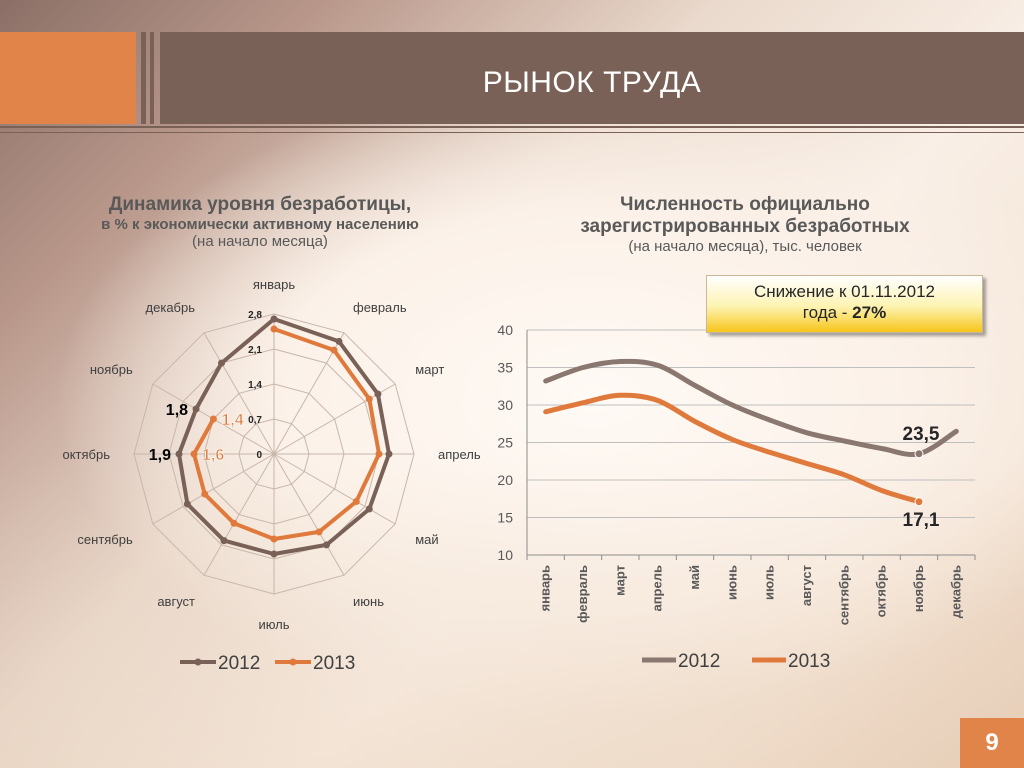 The width and height of the screenshot is (1024, 768). What do you see at coordinates (592, 82) in the screenshot?
I see `slide-title: РЫНОК ТРУДА` at bounding box center [592, 82].